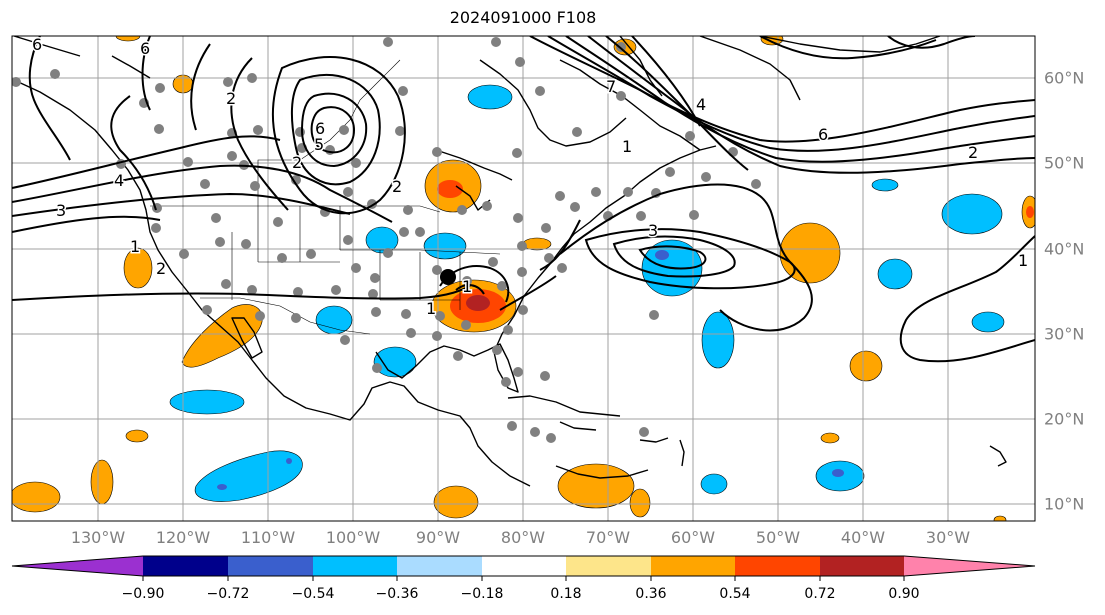 The height and width of the screenshot is (615, 1105). Describe the element at coordinates (397, 594) in the screenshot. I see `colorbar-tick-label: −0.36` at that location.